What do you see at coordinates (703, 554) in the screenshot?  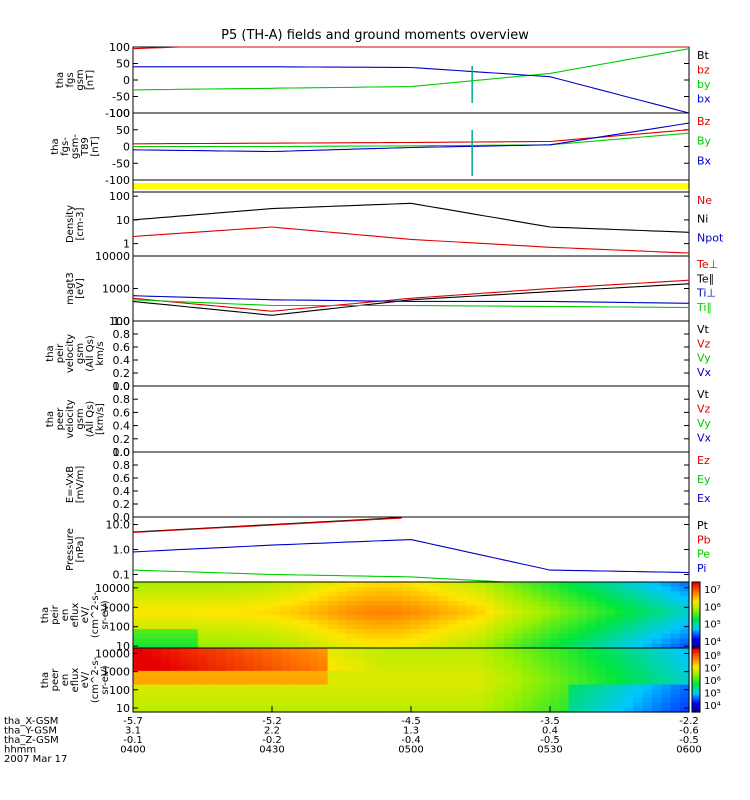 I see `legend-entry: Pe` at bounding box center [703, 554].